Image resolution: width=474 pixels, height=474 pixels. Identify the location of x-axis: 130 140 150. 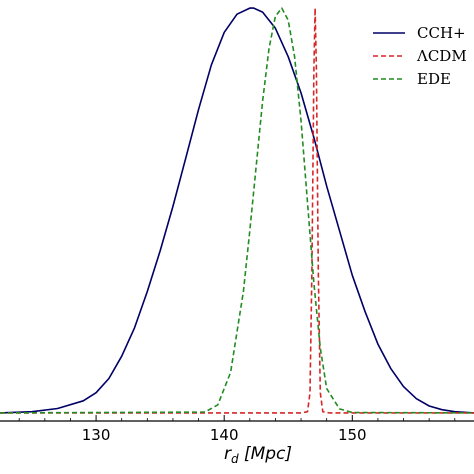
(237, 429).